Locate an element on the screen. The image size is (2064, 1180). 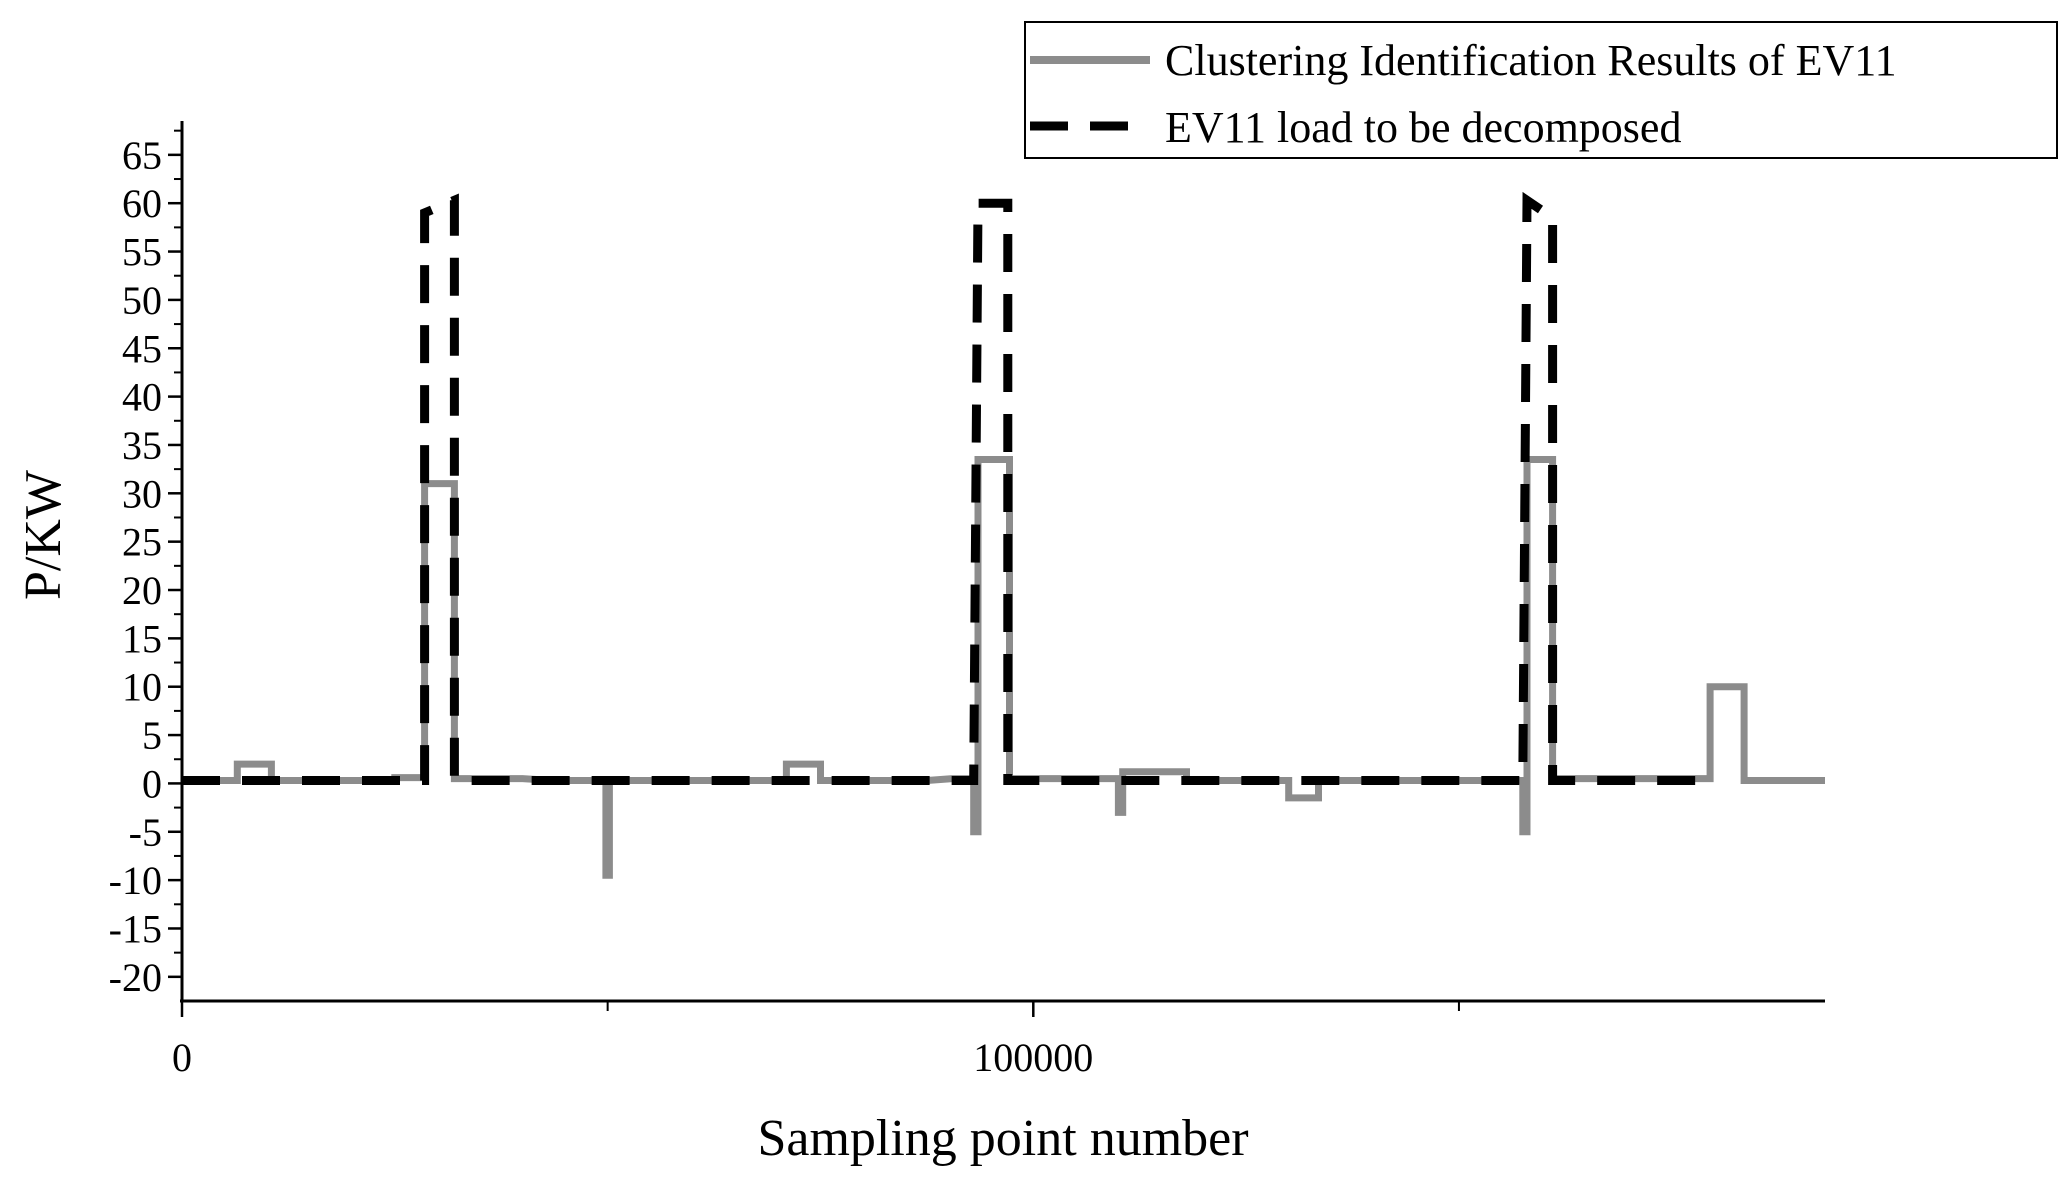
y-tick-label: 45 is located at coordinates (142, 348).